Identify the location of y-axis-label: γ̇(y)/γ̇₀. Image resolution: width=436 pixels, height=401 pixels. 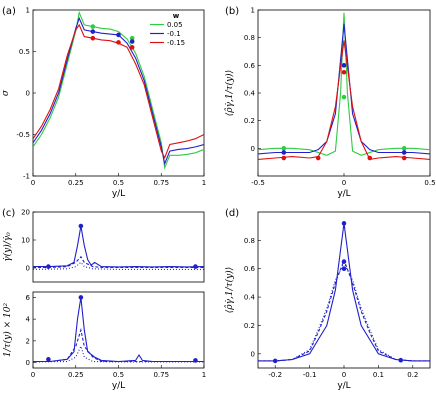
(7, 247).